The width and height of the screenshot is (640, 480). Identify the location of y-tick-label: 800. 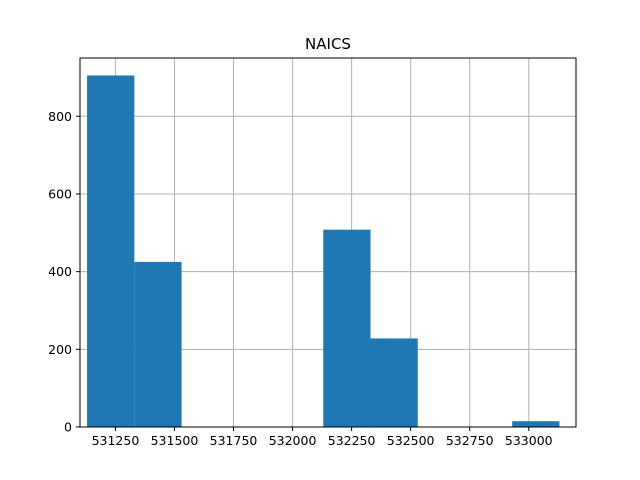
(60, 116).